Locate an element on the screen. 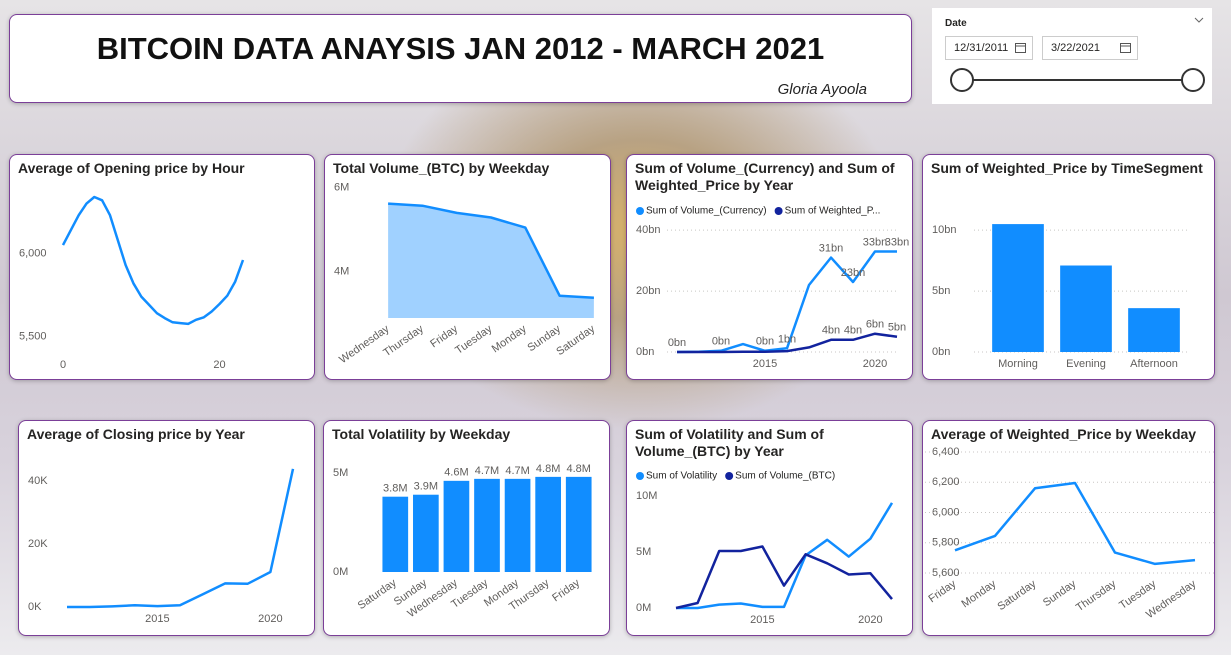 The width and height of the screenshot is (1231, 655). end-date-text: 3/22/2021 is located at coordinates (1075, 48).